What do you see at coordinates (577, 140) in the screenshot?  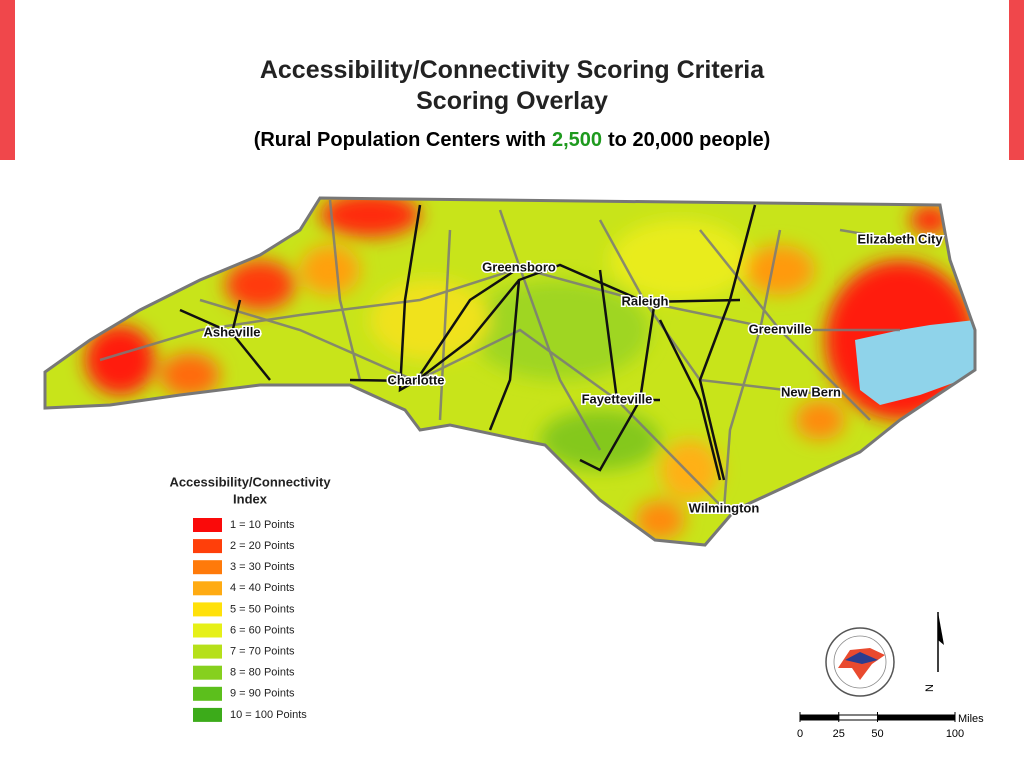 I see `subtitle-highlight: 2,500` at bounding box center [577, 140].